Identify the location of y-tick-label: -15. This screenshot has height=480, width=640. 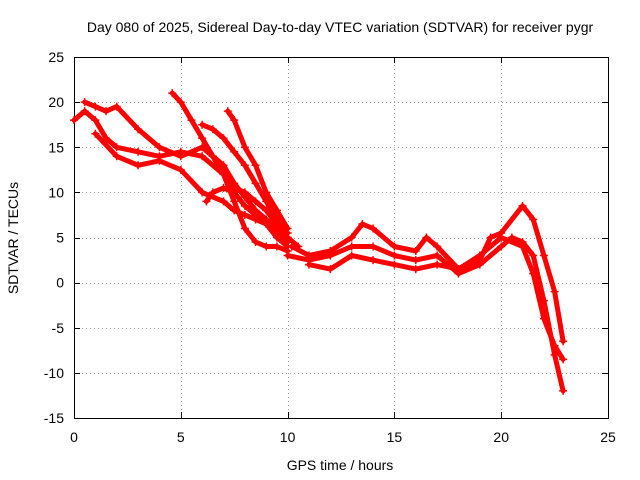
(54, 418).